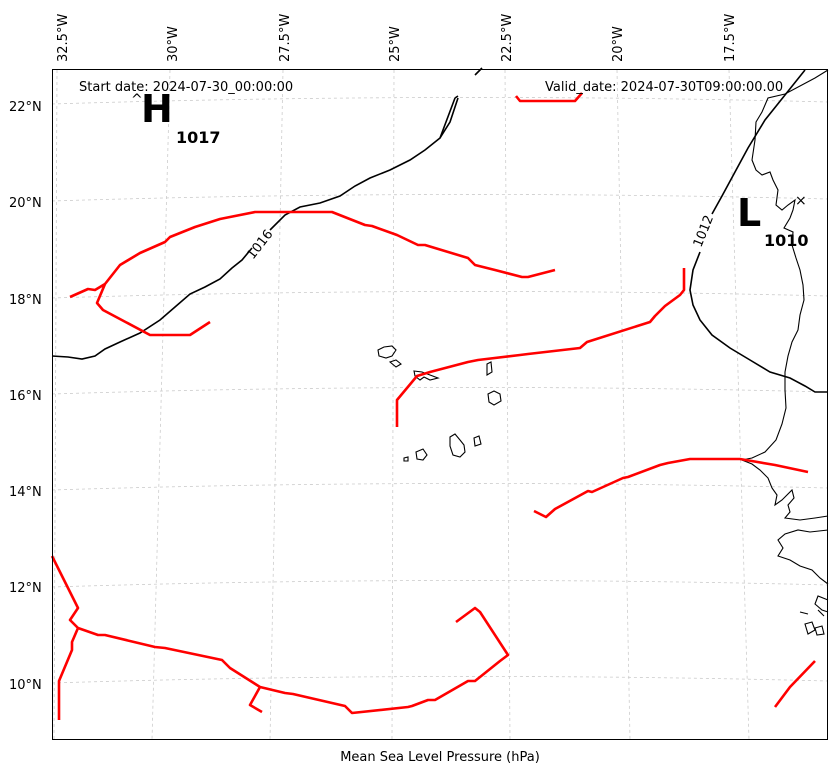 The image size is (837, 783). I want to click on isobar-1016-upper, so click(449, 118).